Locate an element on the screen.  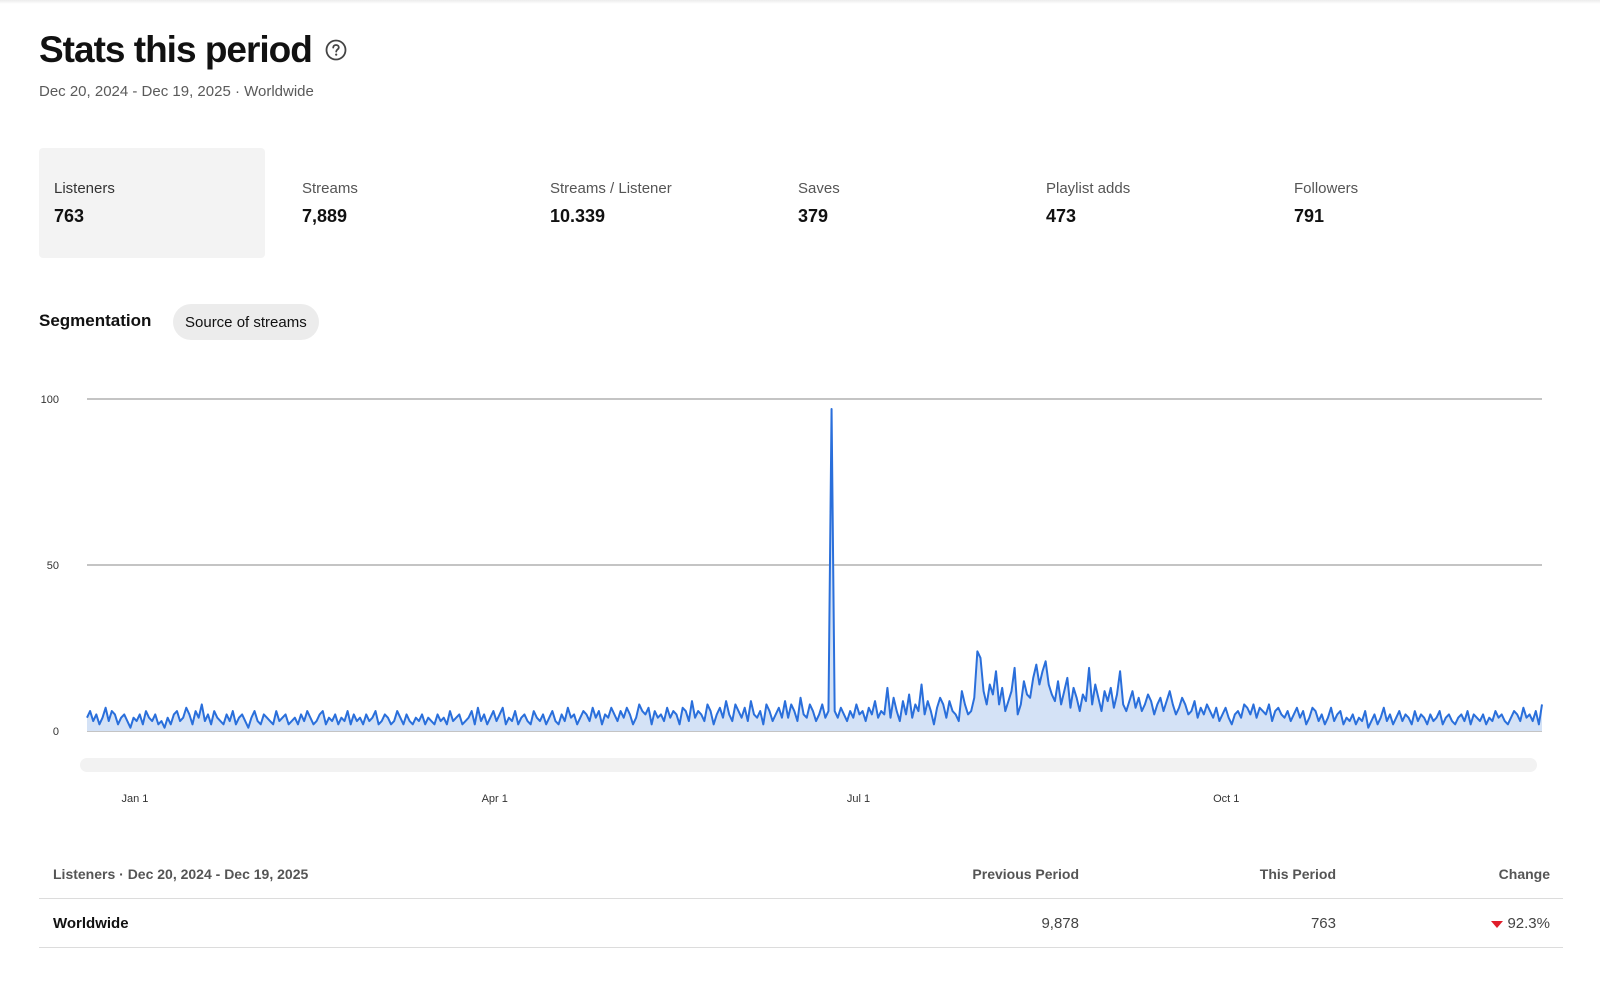
stat-value: 10.339 is located at coordinates (578, 216).